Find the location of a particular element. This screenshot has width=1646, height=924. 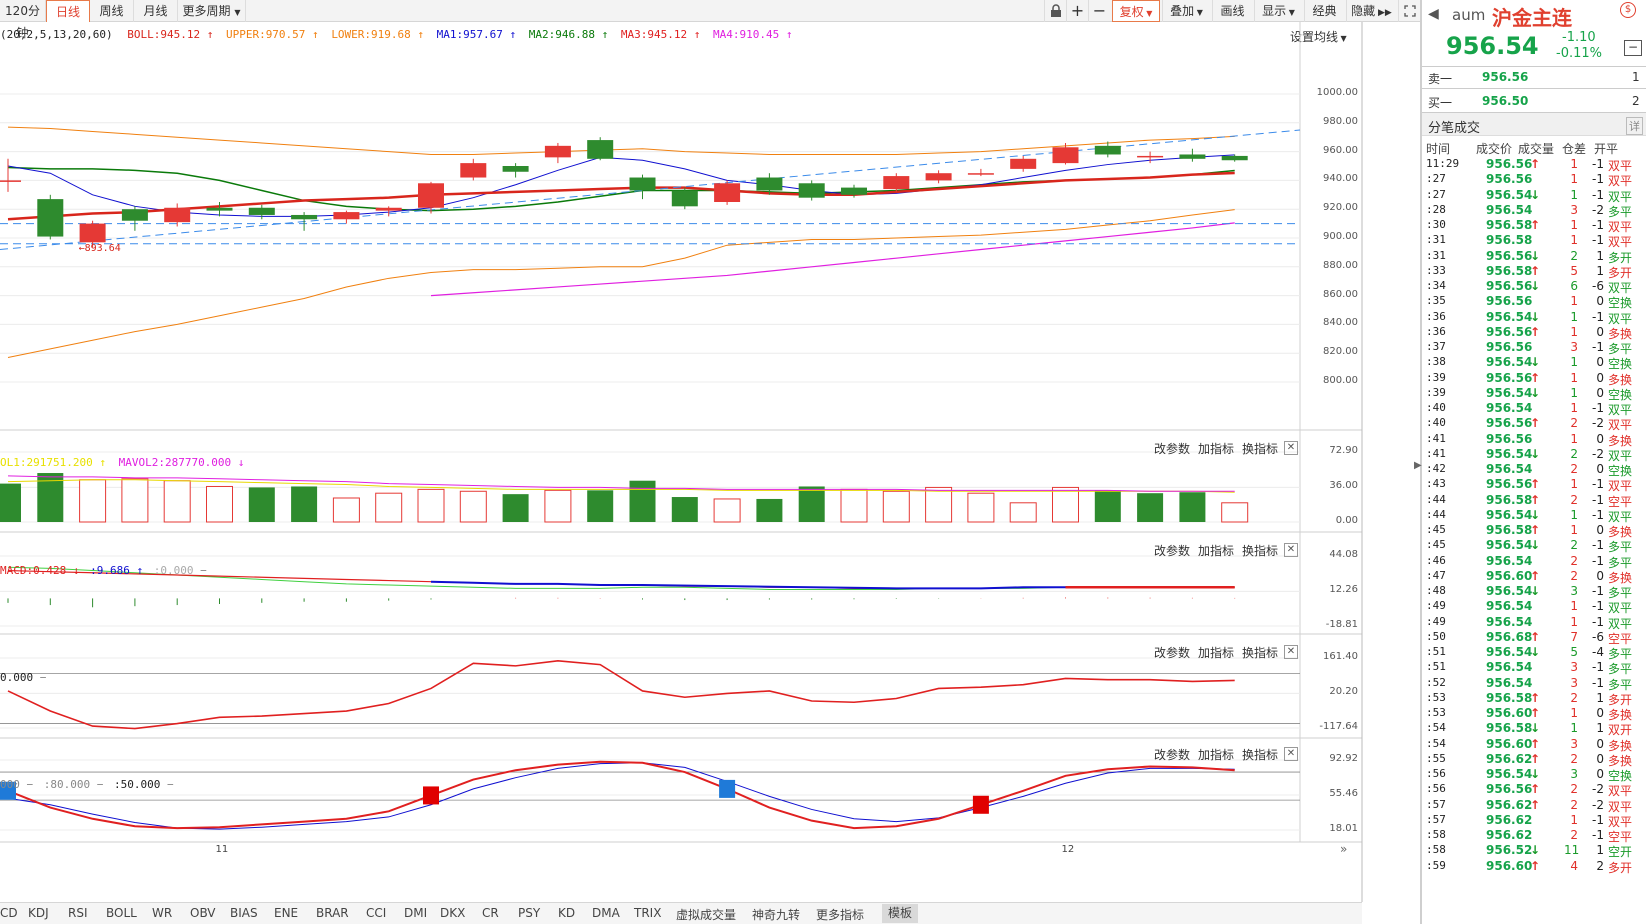

indicator-tab: OBV is located at coordinates (203, 913).